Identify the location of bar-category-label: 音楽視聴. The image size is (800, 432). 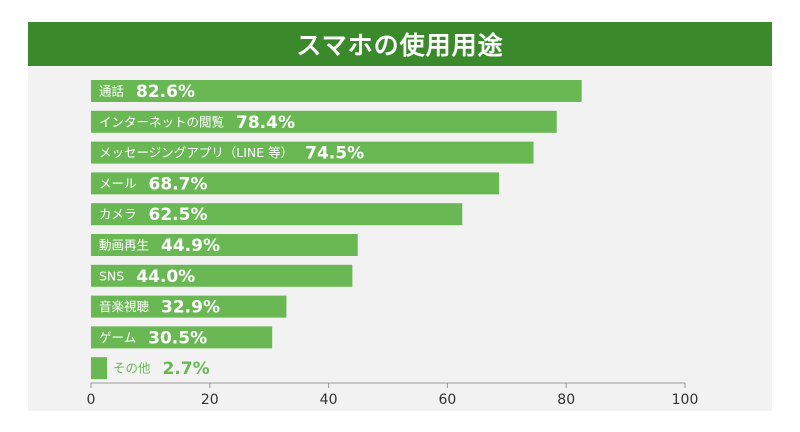
(124, 306).